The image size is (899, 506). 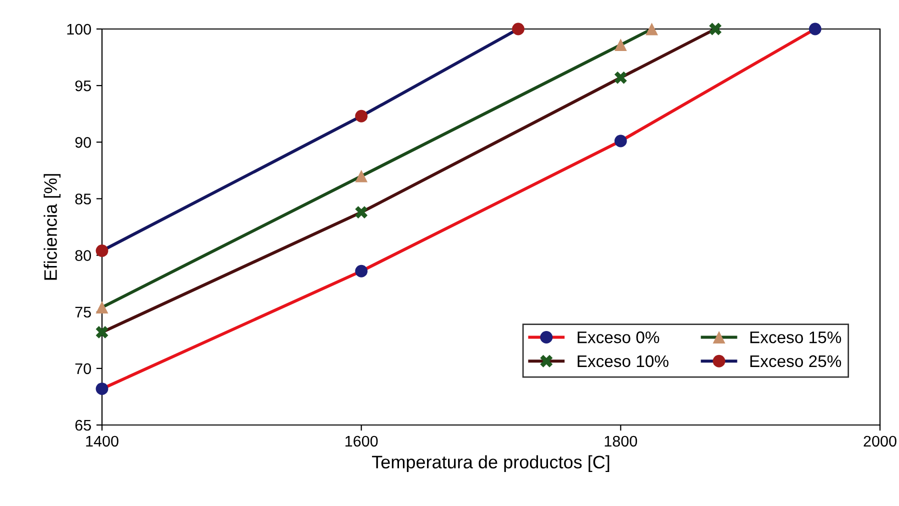 I want to click on legend-label: Exceso 10%, so click(x=623, y=361).